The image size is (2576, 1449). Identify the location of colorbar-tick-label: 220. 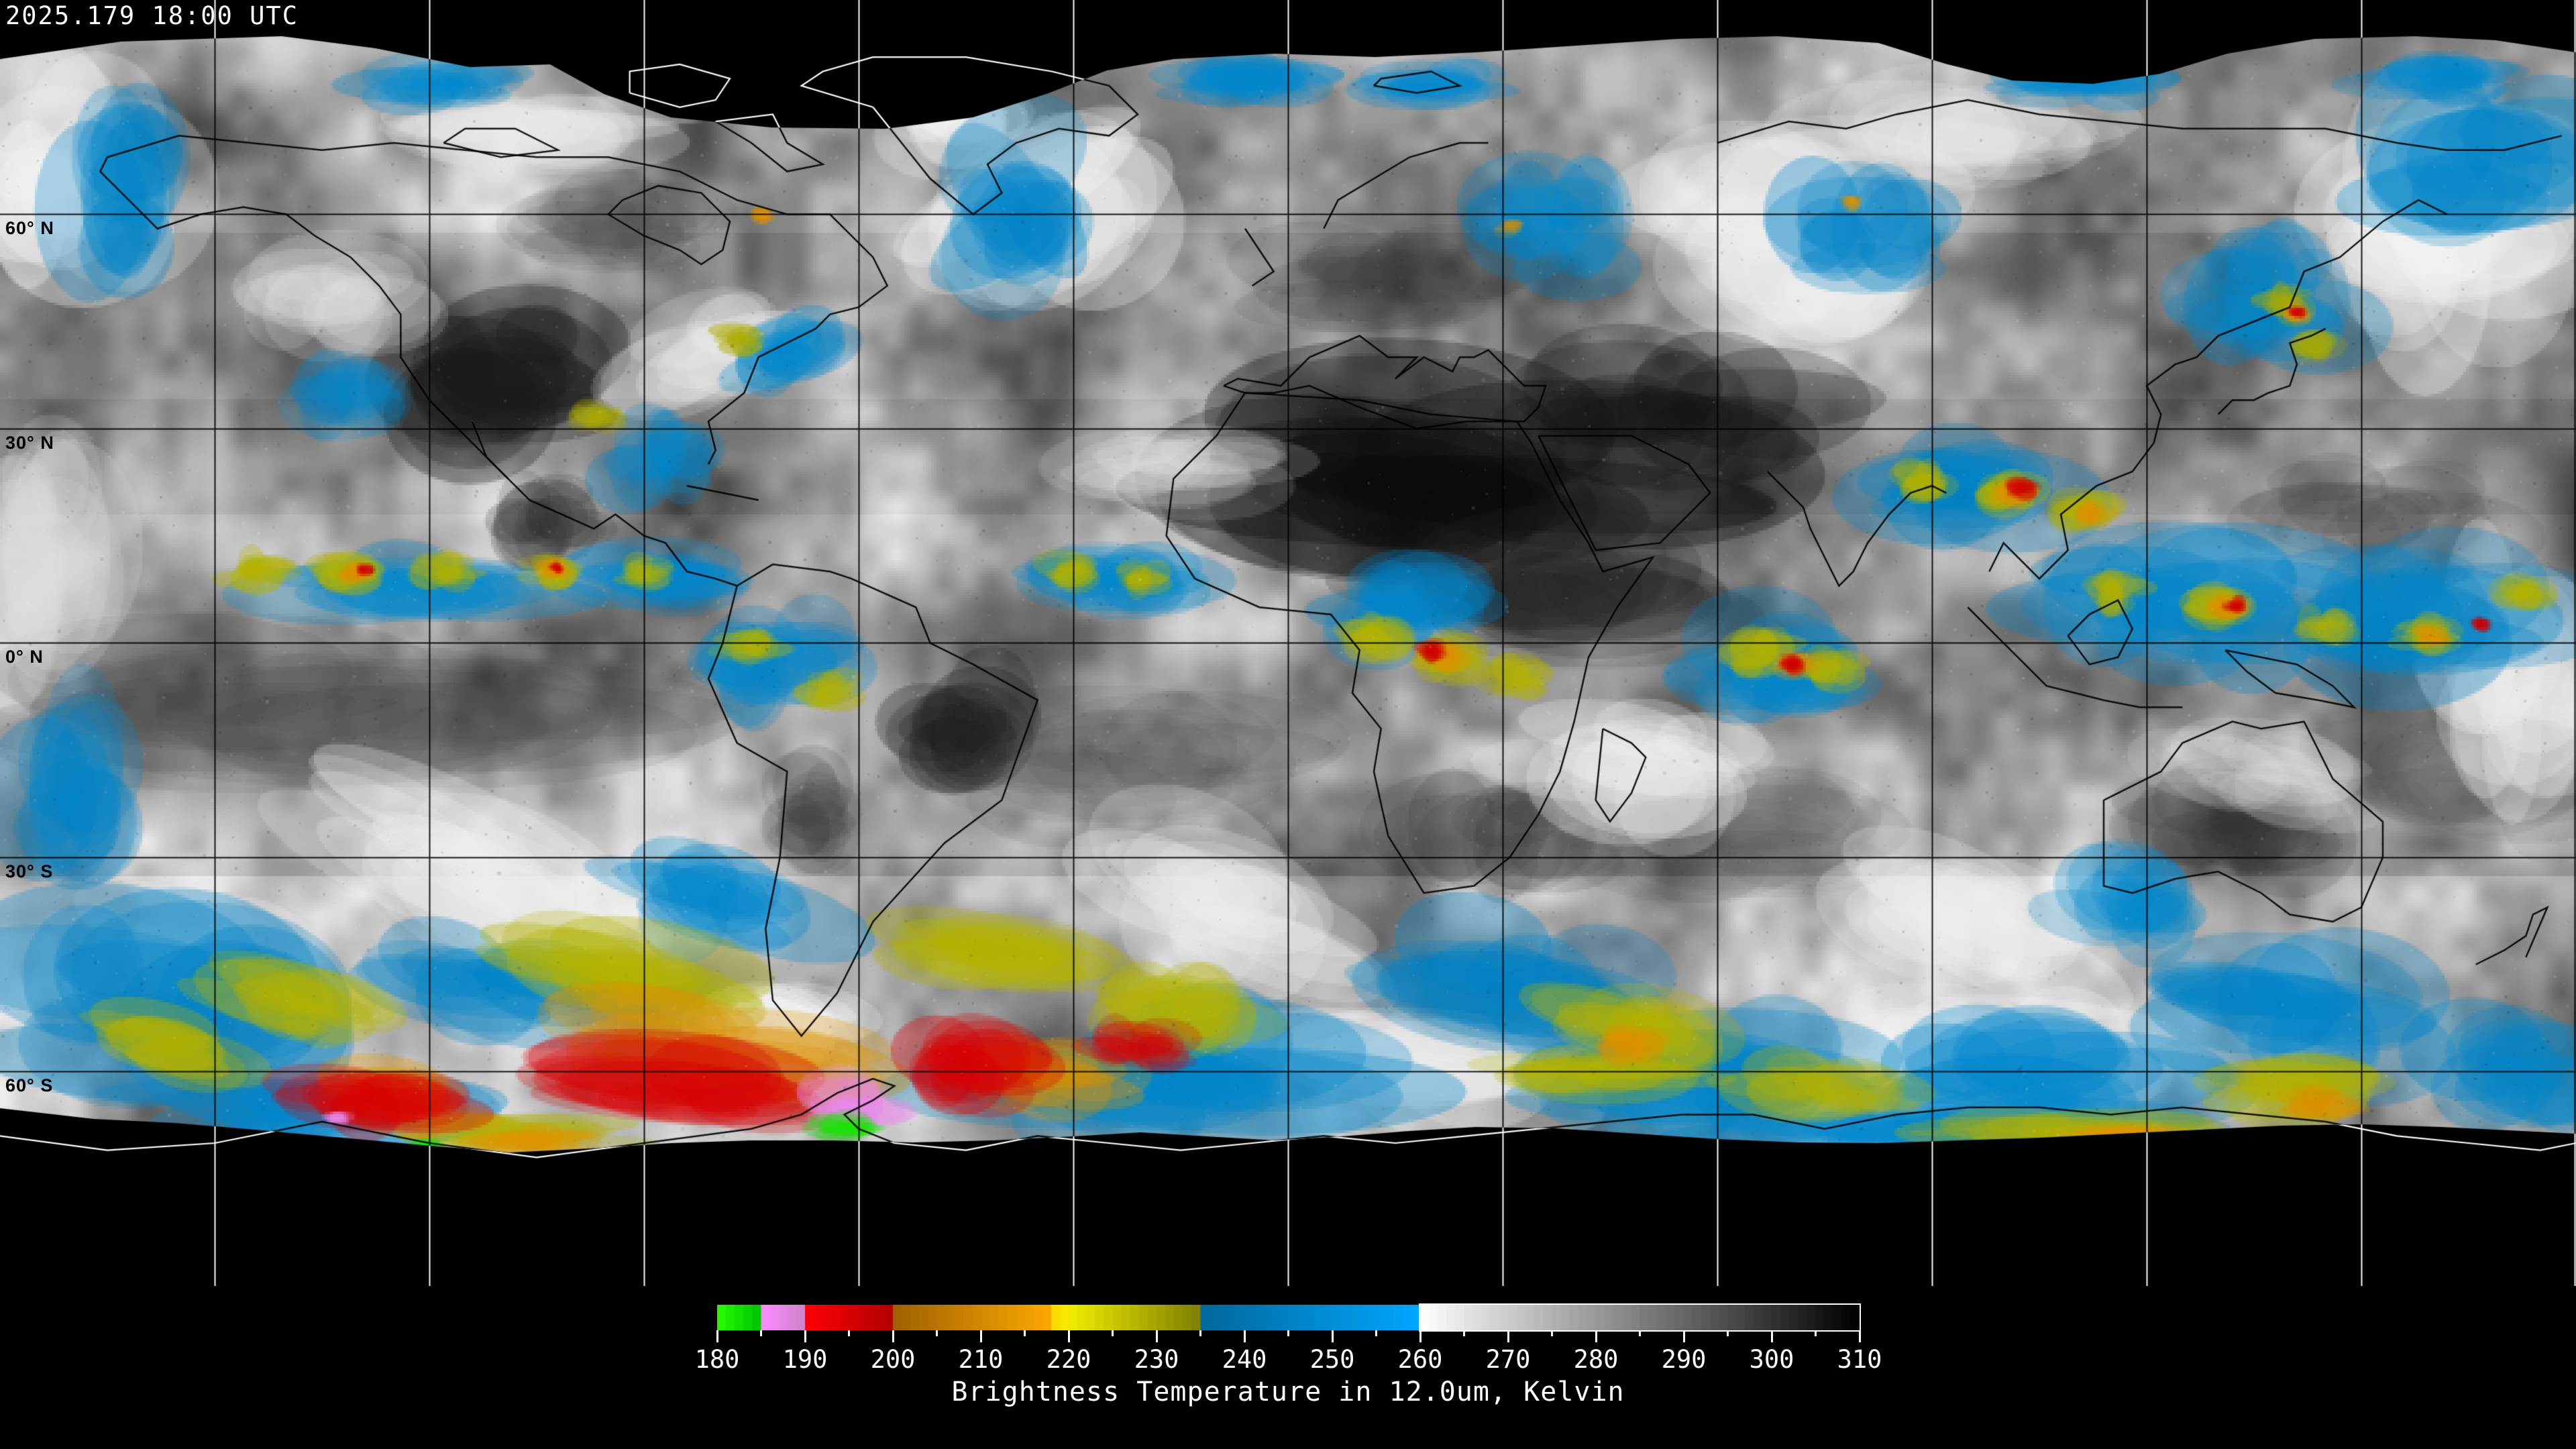
(1068, 1359).